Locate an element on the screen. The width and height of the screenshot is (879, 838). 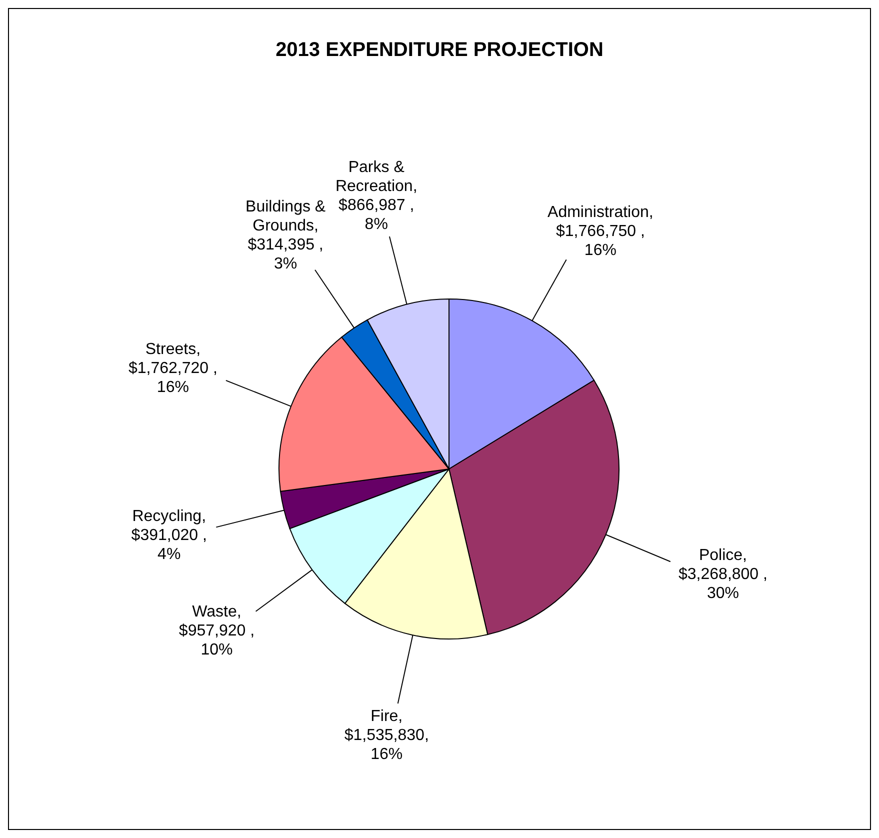
chart-title: 2013 EXPENDITURE PROJECTION is located at coordinates (439, 50).